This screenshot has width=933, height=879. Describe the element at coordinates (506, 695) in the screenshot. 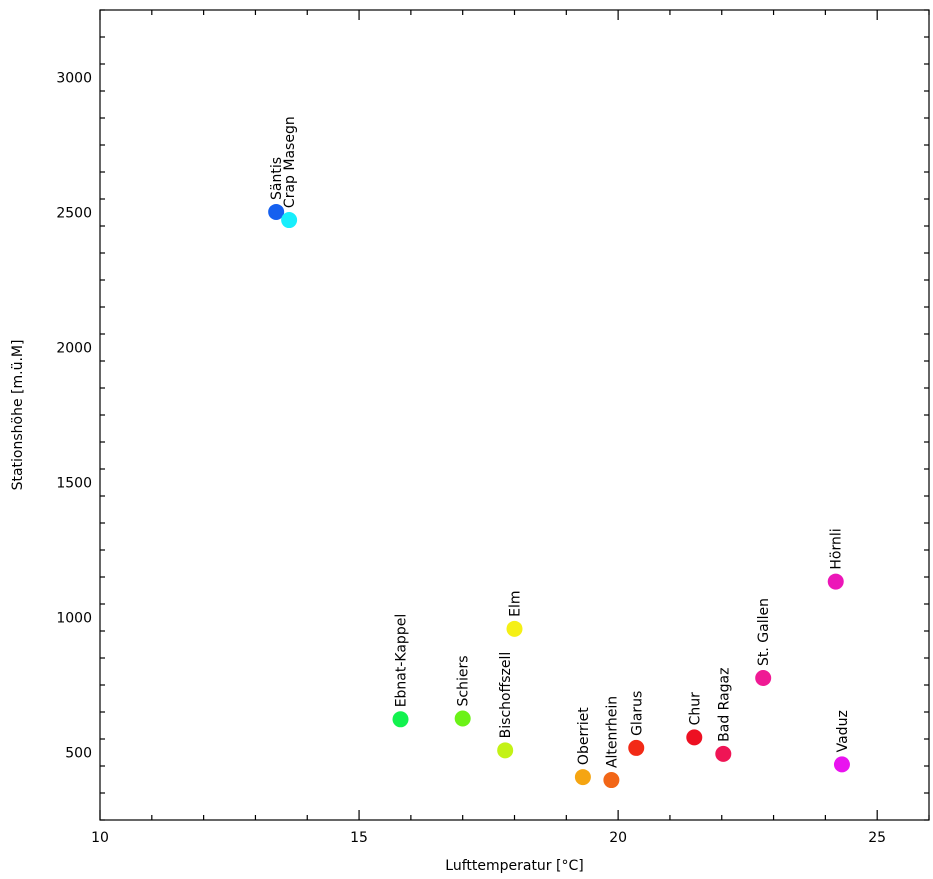

I see `data-label: Bischoffszell` at that location.